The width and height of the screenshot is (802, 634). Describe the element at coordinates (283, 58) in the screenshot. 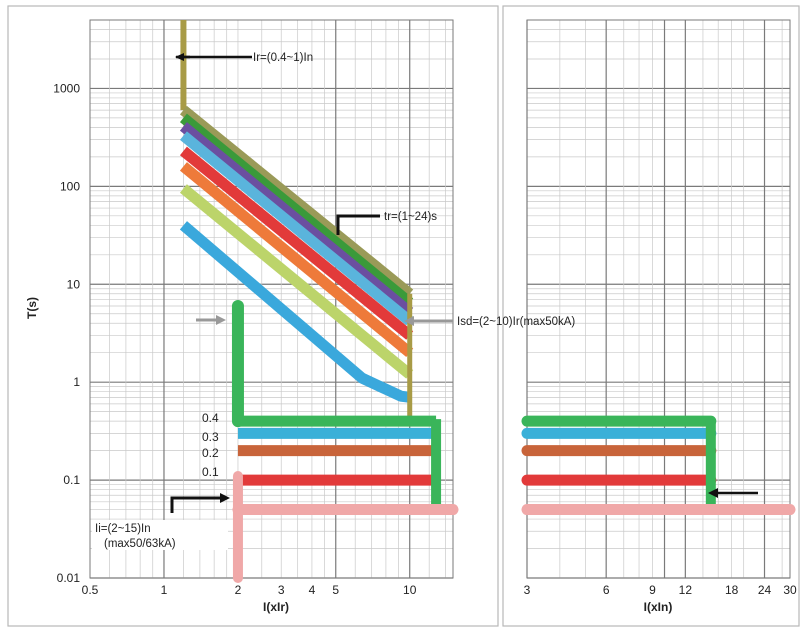

I see `annotation-ir-text: Ir=(0.4~1)In` at that location.